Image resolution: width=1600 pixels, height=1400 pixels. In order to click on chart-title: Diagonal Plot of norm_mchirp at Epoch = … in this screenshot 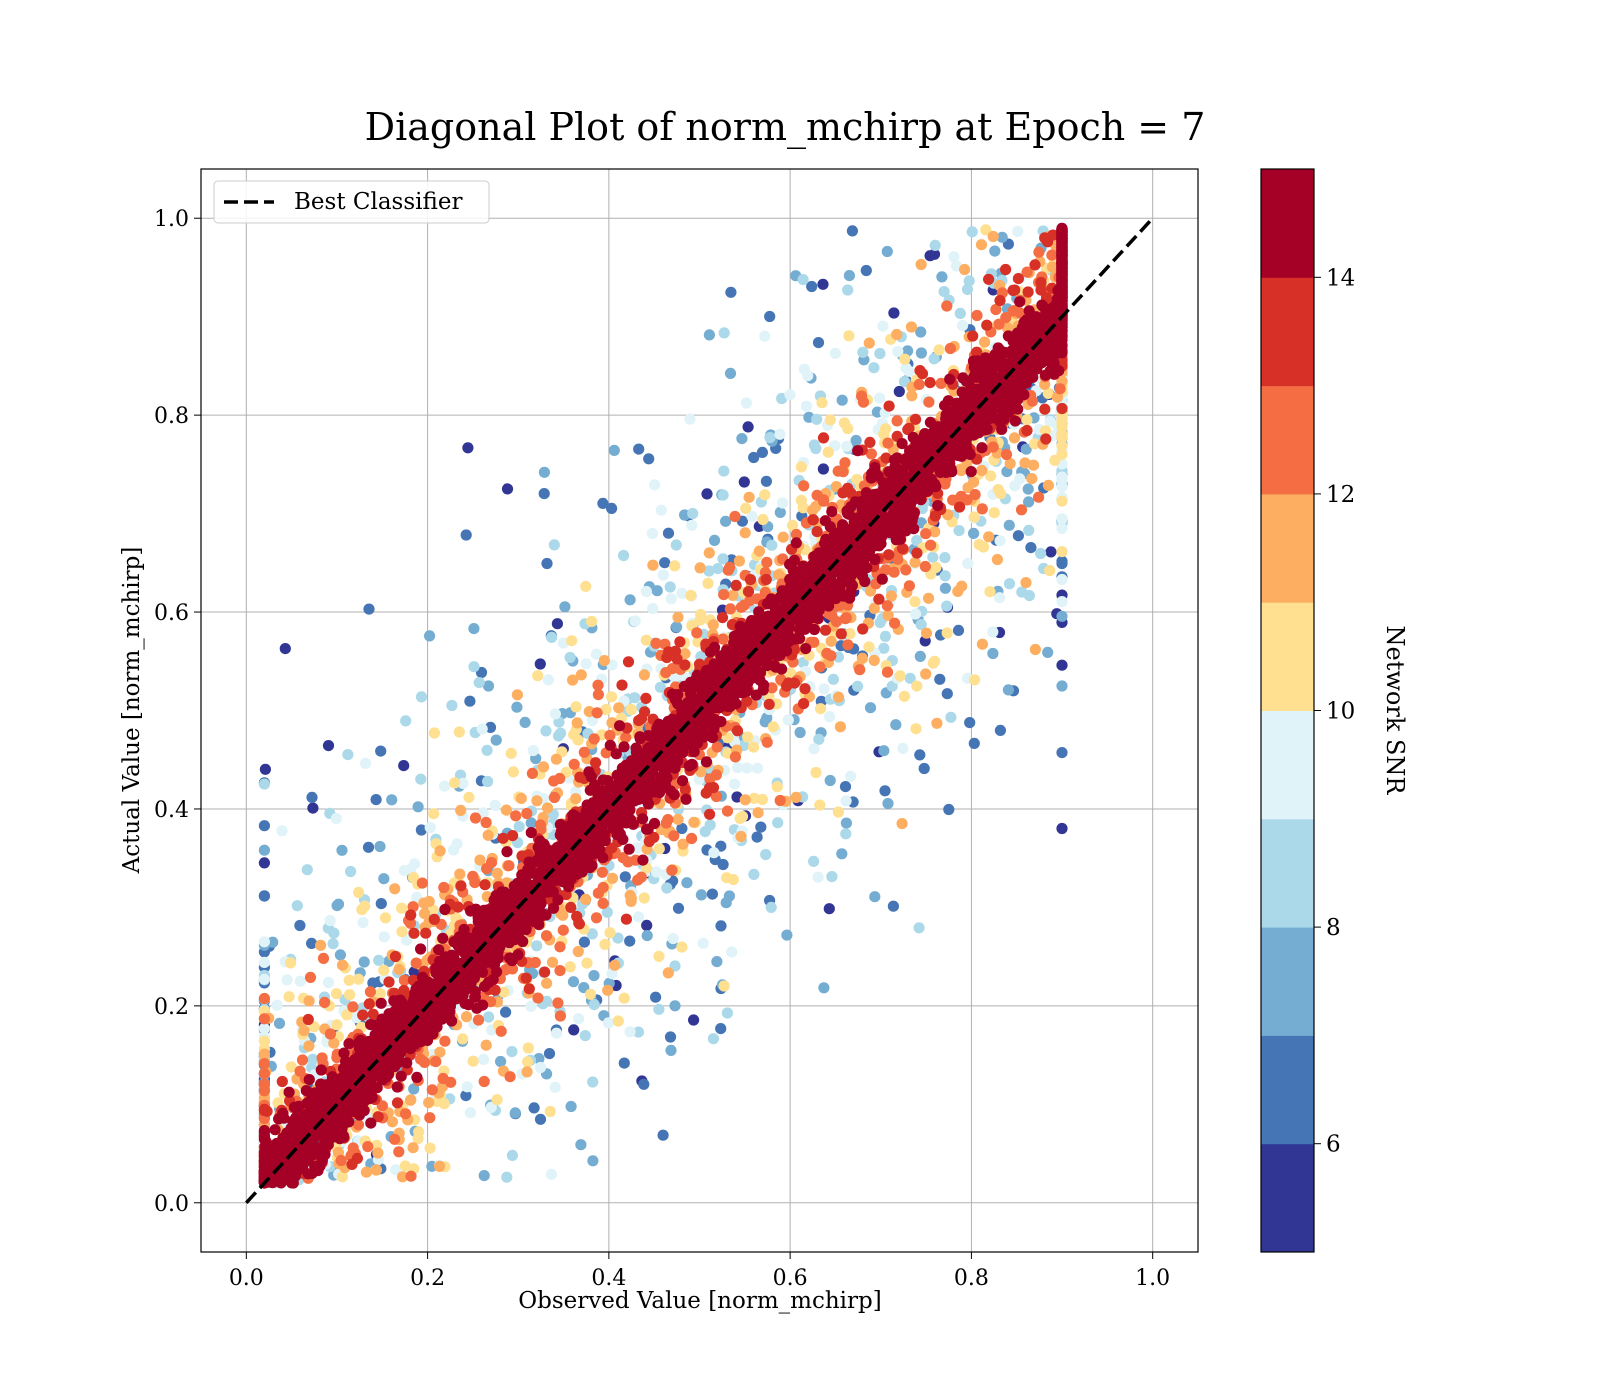, I will do `click(785, 127)`.